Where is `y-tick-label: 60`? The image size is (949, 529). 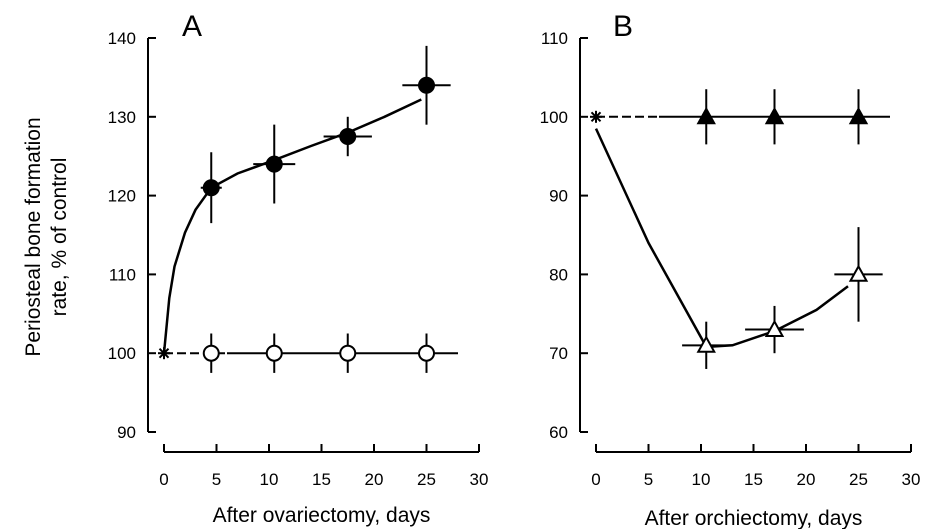 y-tick-label: 60 is located at coordinates (558, 432).